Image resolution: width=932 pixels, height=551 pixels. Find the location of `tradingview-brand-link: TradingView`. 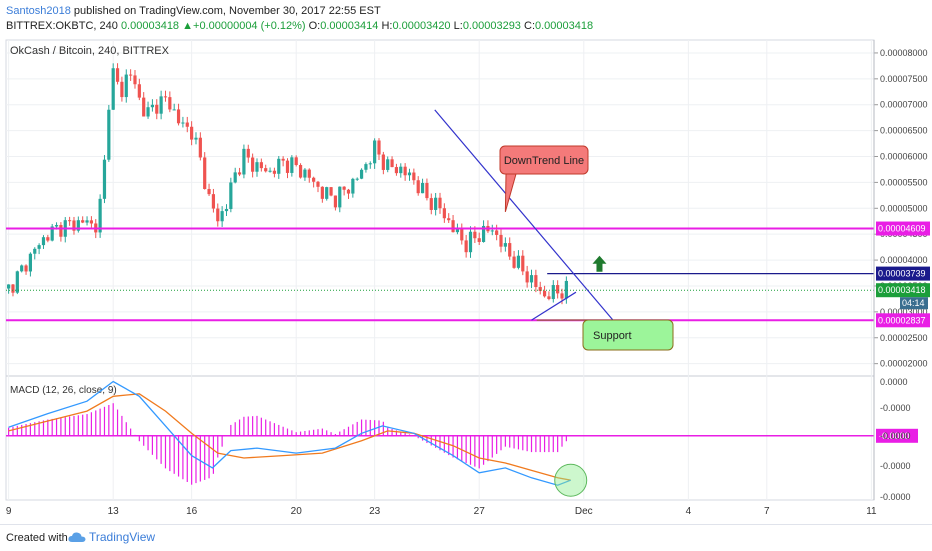

tradingview-brand-link: TradingView is located at coordinates (111, 537).